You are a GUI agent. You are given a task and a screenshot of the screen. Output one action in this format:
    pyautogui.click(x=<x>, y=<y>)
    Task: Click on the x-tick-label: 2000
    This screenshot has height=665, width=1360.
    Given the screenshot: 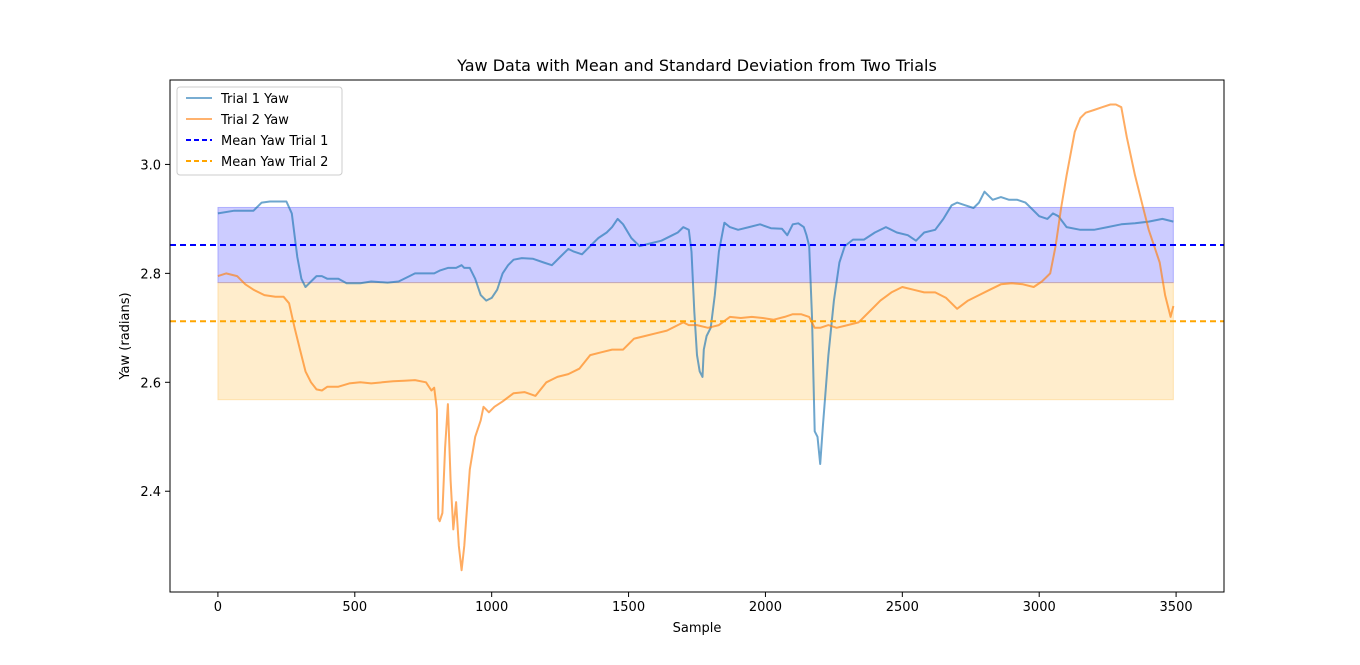 What is the action you would take?
    pyautogui.click(x=765, y=607)
    